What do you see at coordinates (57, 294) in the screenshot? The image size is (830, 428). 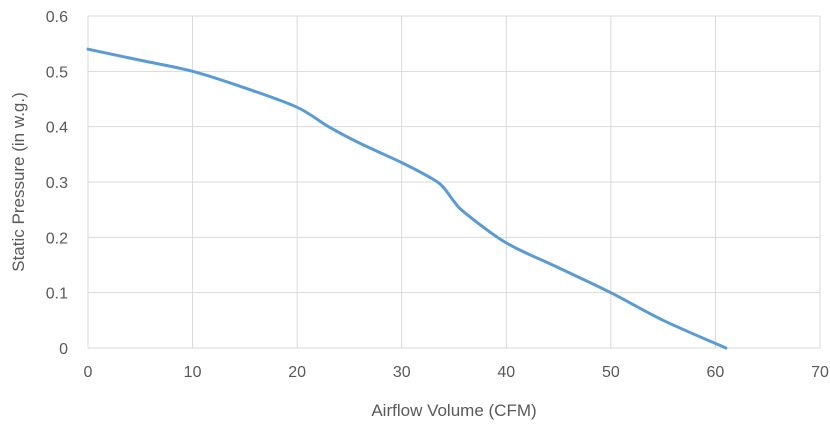 I see `y-tick-label: 0.1` at bounding box center [57, 294].